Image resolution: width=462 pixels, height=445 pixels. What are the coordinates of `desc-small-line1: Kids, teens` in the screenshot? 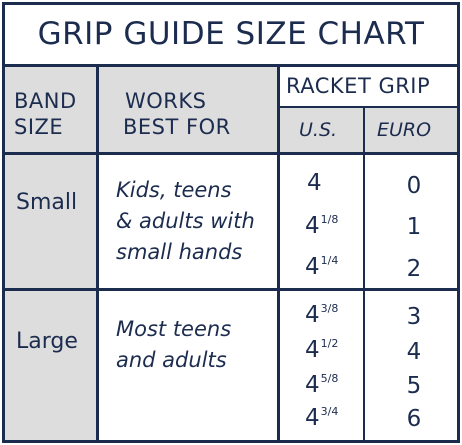 It's located at (174, 190).